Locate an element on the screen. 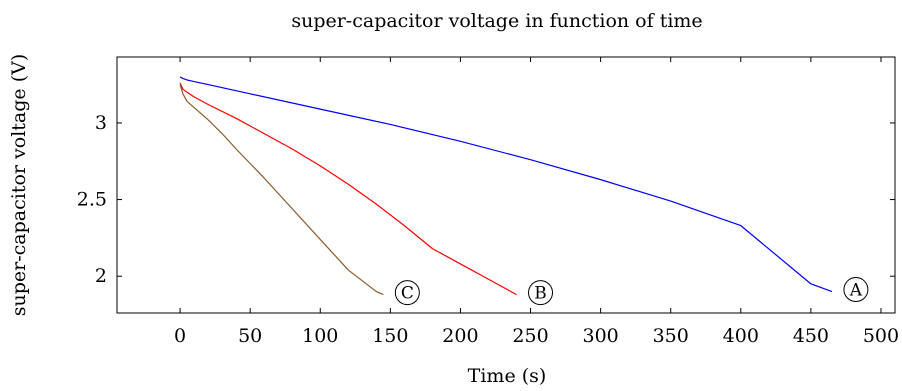  x-tick-label: 200 is located at coordinates (460, 336).